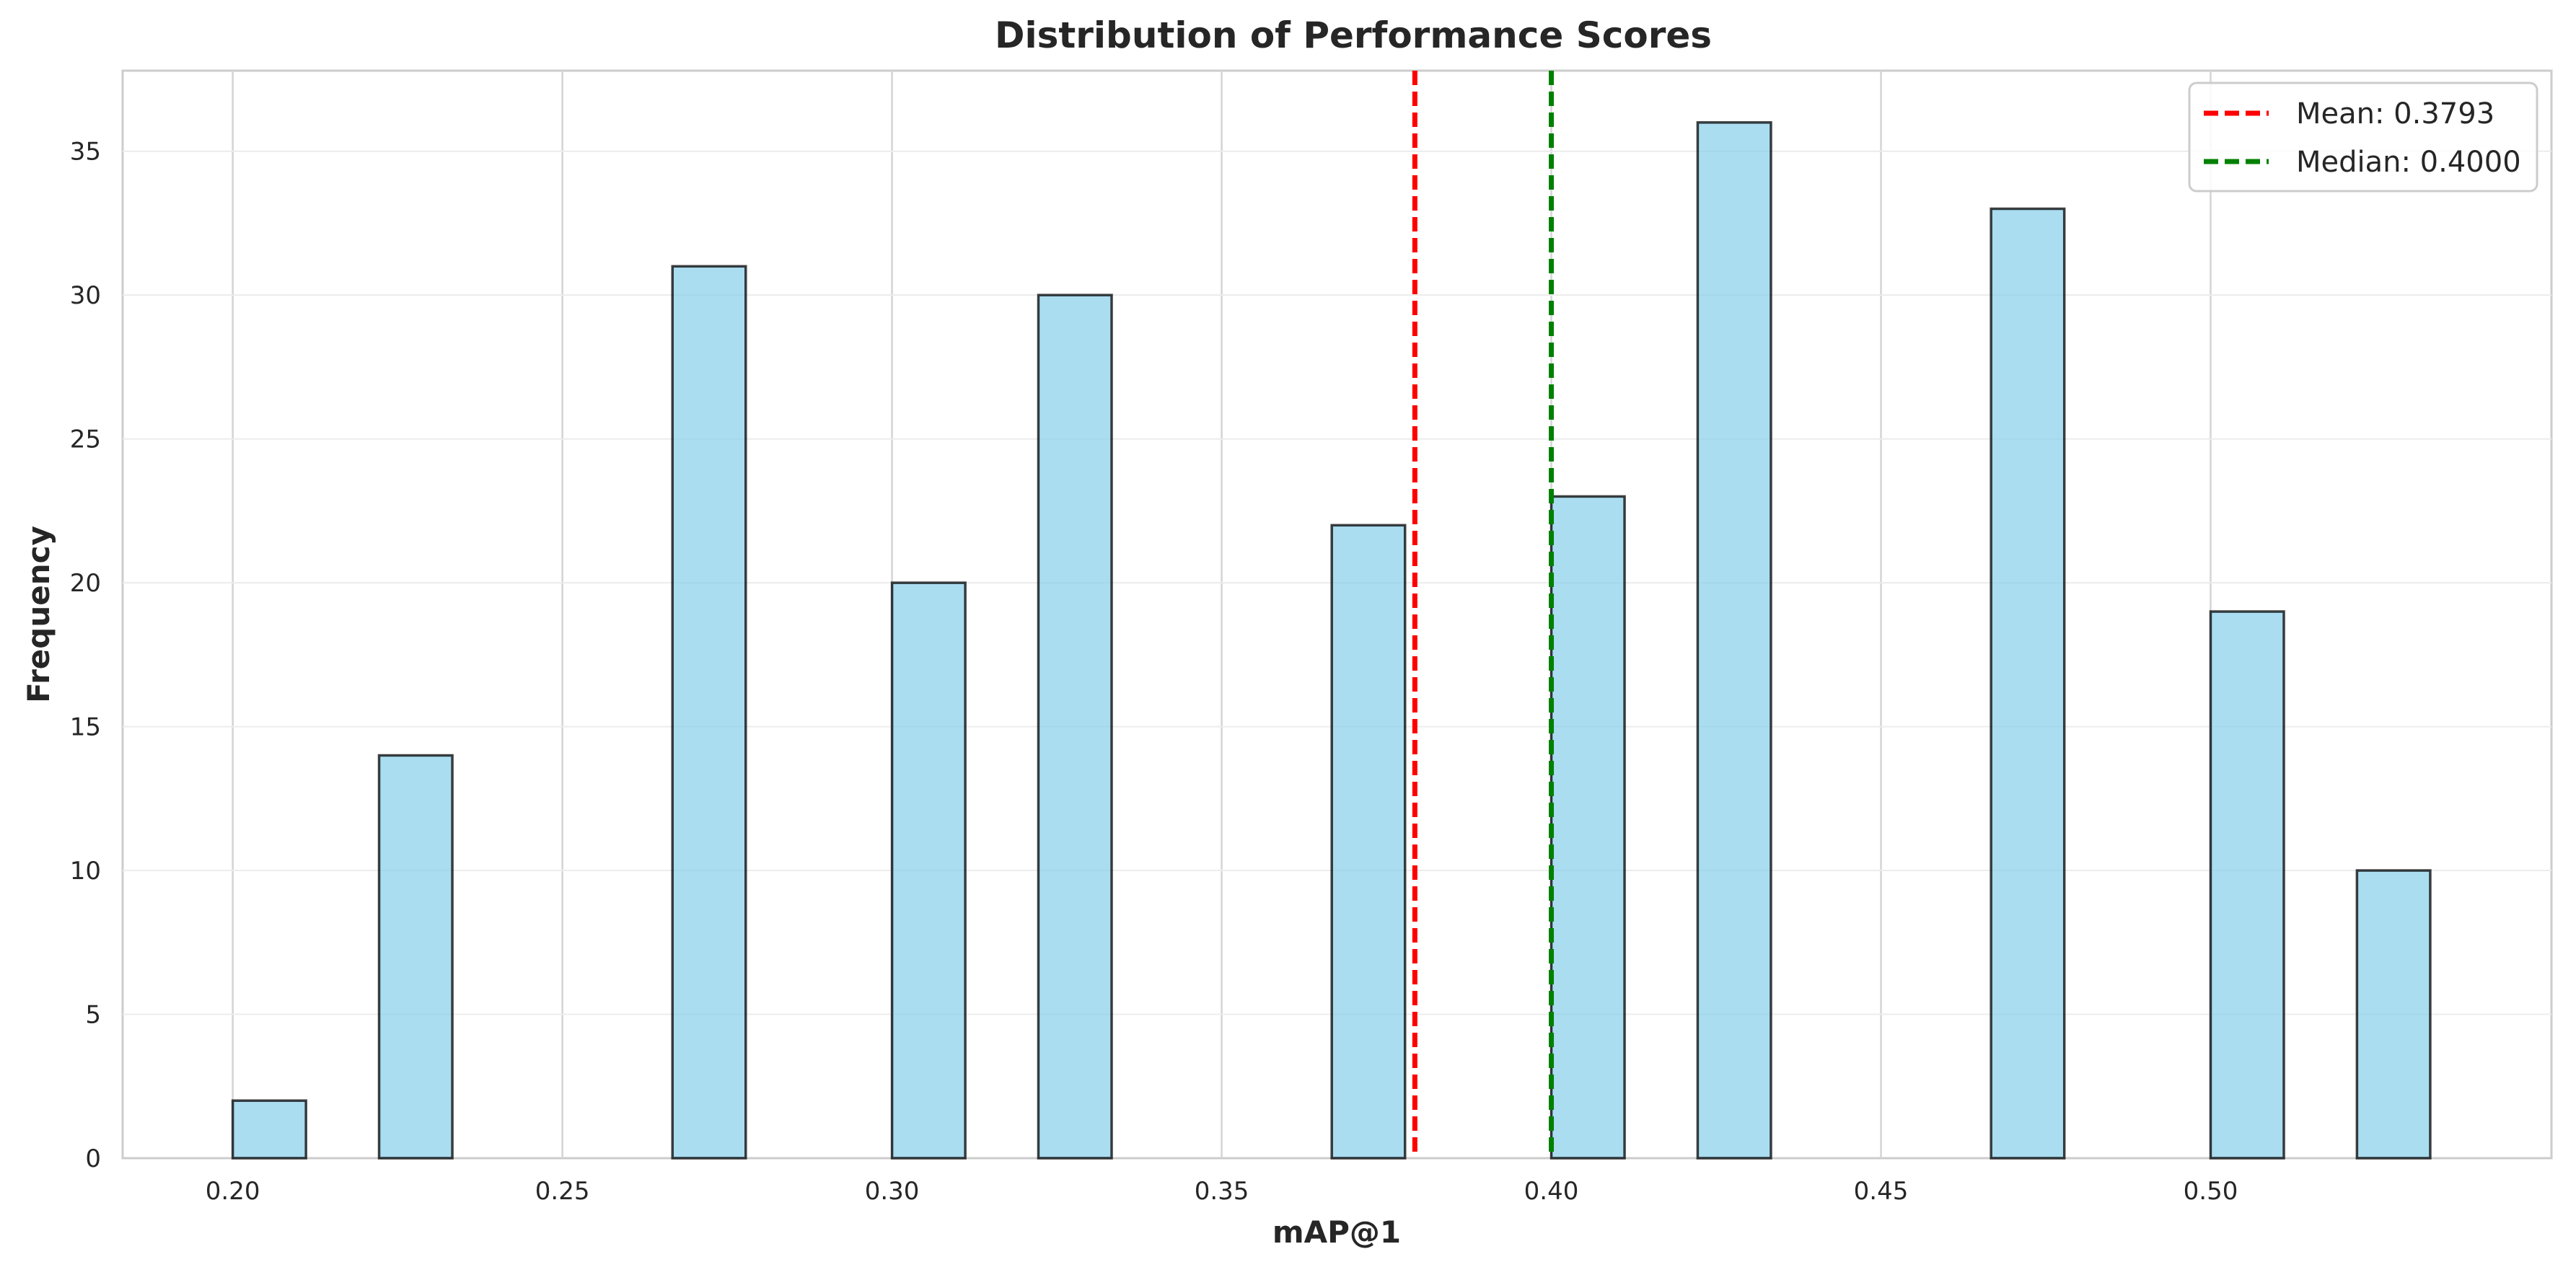  What do you see at coordinates (85, 440) in the screenshot?
I see `y-tick-label: 25` at bounding box center [85, 440].